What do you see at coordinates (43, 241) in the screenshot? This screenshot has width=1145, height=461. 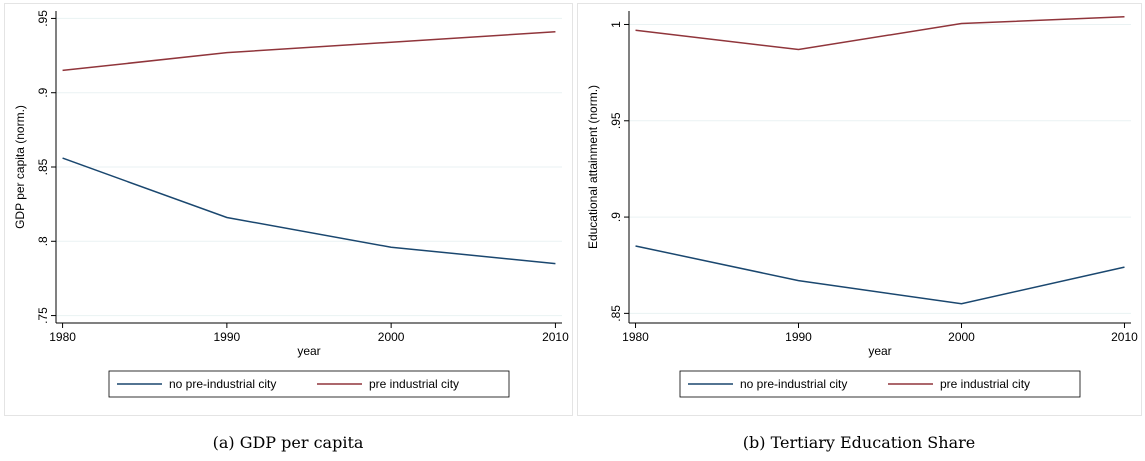 I see `y-tick-label: .8` at bounding box center [43, 241].